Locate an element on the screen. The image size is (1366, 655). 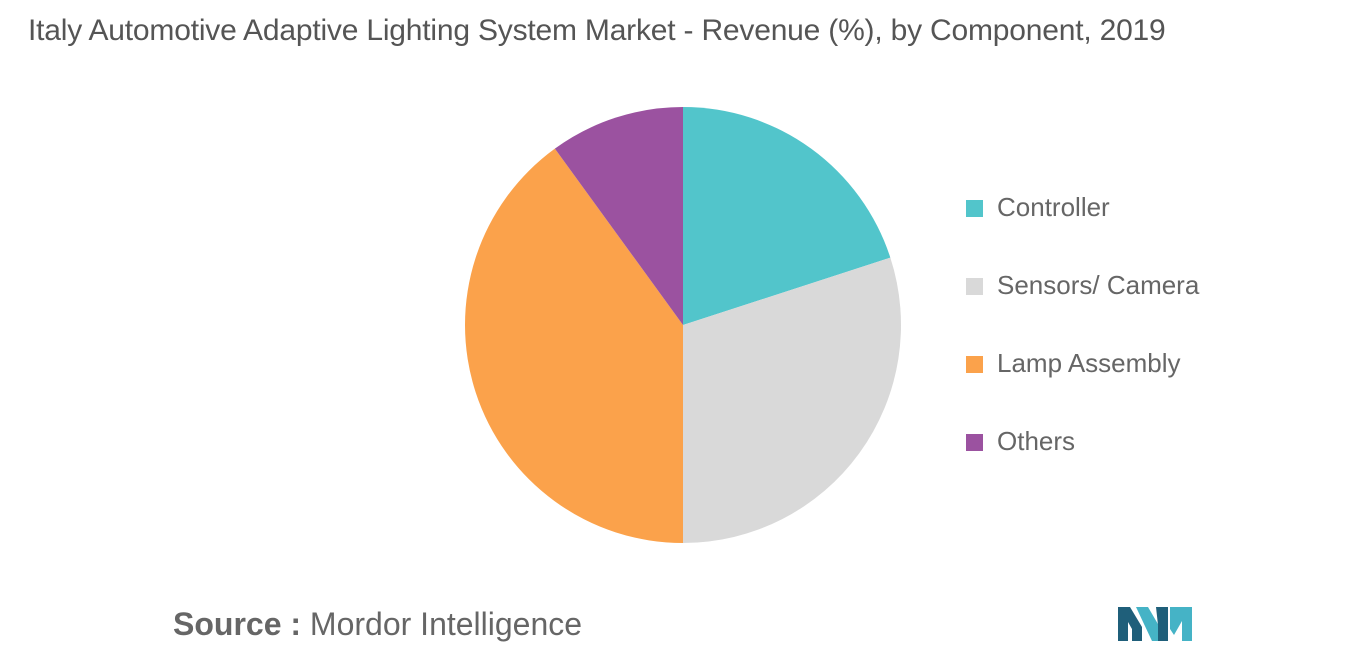
legend-item-others: Others is located at coordinates (1082, 465).